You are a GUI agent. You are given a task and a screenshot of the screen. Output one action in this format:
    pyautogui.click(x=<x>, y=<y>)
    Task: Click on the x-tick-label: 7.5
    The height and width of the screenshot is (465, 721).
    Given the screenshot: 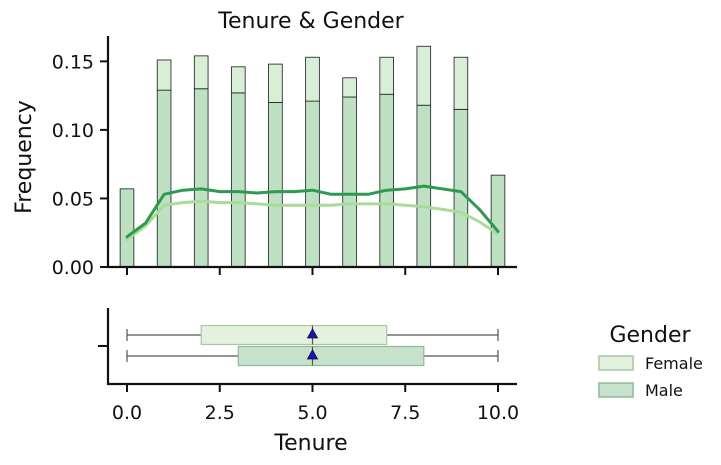 What is the action you would take?
    pyautogui.click(x=405, y=413)
    